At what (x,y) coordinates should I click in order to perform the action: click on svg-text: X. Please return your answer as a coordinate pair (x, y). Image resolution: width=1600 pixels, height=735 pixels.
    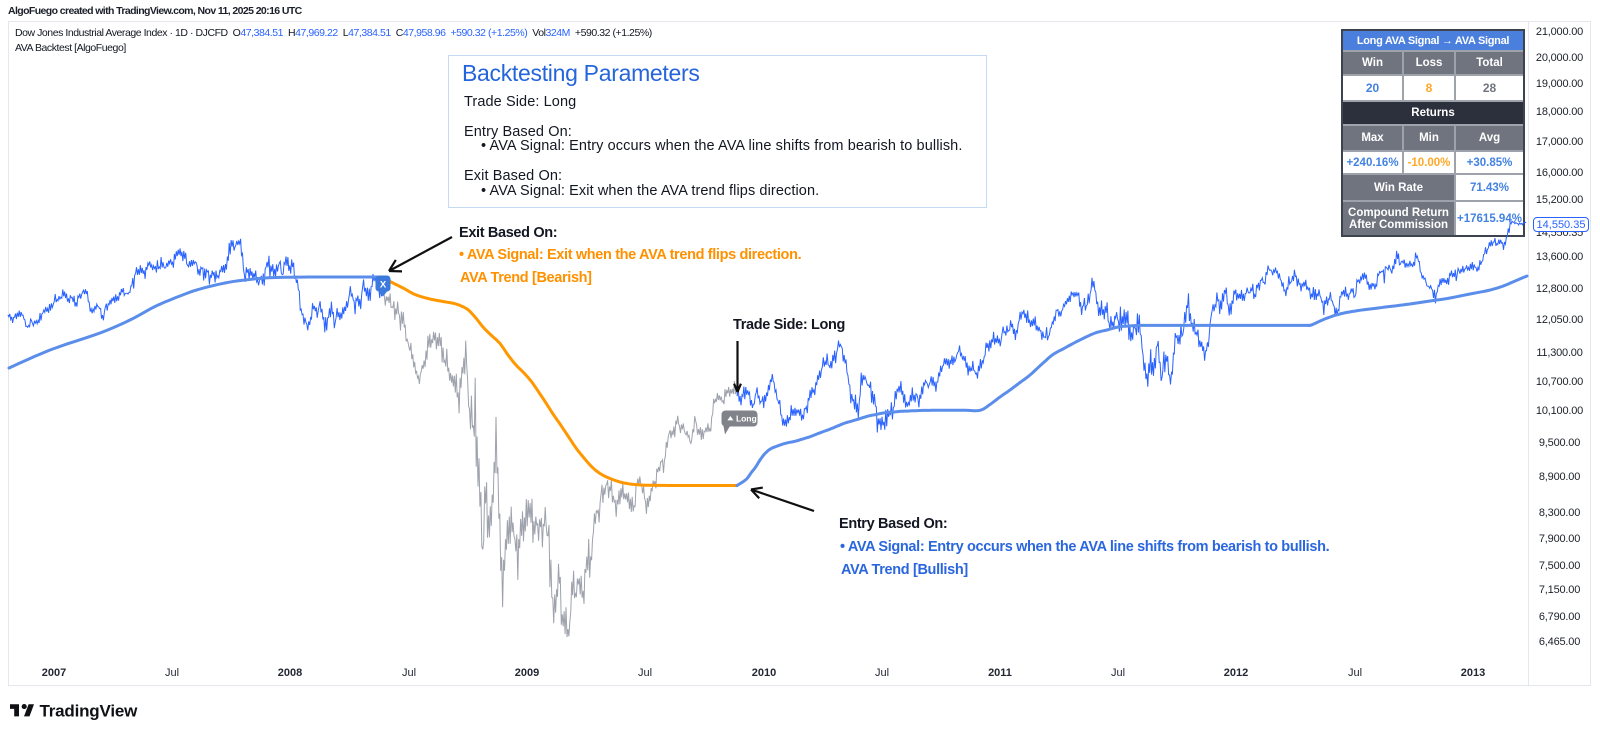
    Looking at the image, I should click on (383, 285).